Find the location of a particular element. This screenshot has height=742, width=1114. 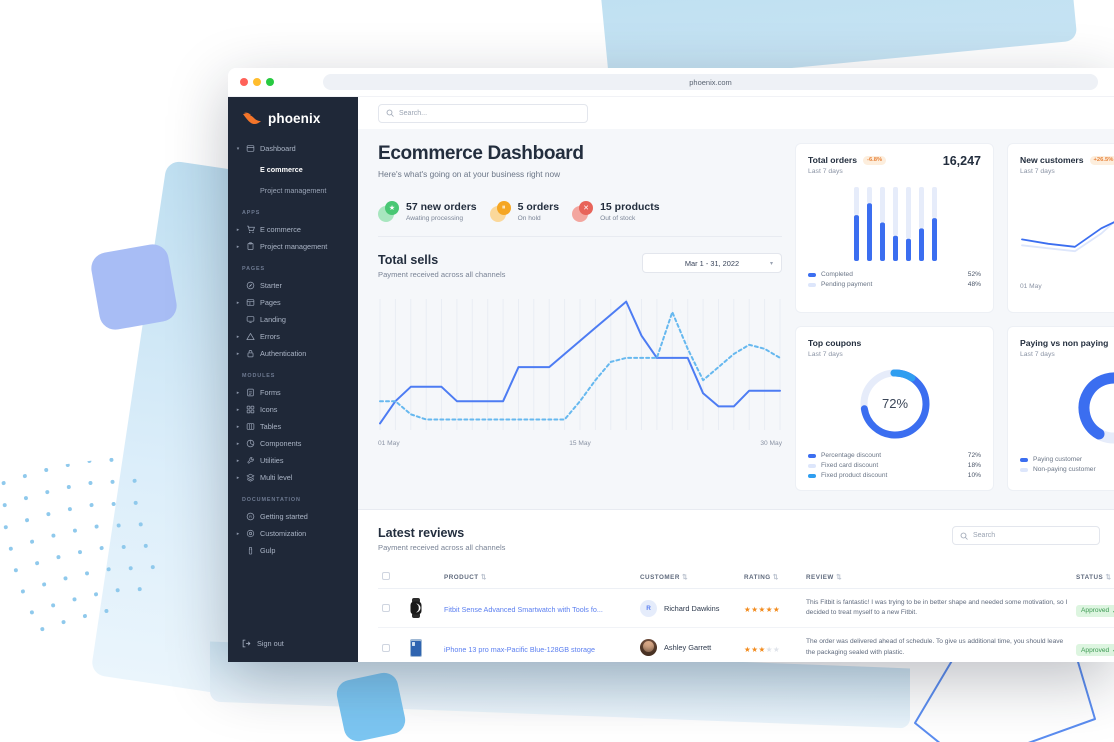

gulp-icon is located at coordinates (250, 550).